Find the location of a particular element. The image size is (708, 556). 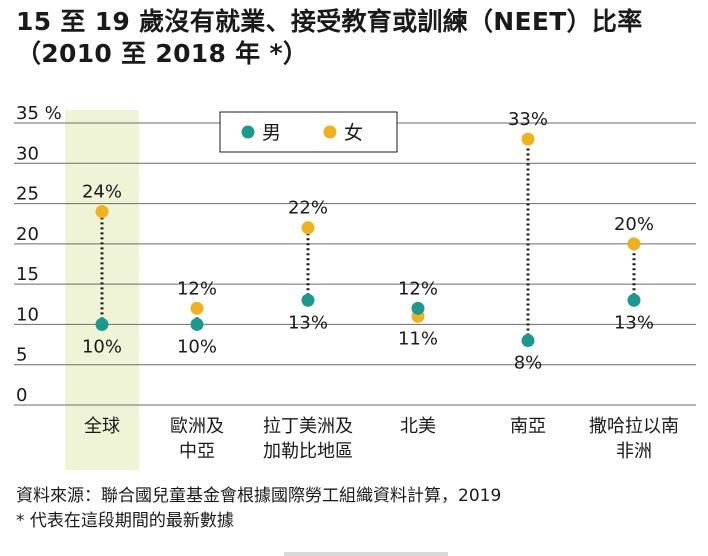

category-label: 拉丁美洲及加勒比地區 is located at coordinates (308, 439).